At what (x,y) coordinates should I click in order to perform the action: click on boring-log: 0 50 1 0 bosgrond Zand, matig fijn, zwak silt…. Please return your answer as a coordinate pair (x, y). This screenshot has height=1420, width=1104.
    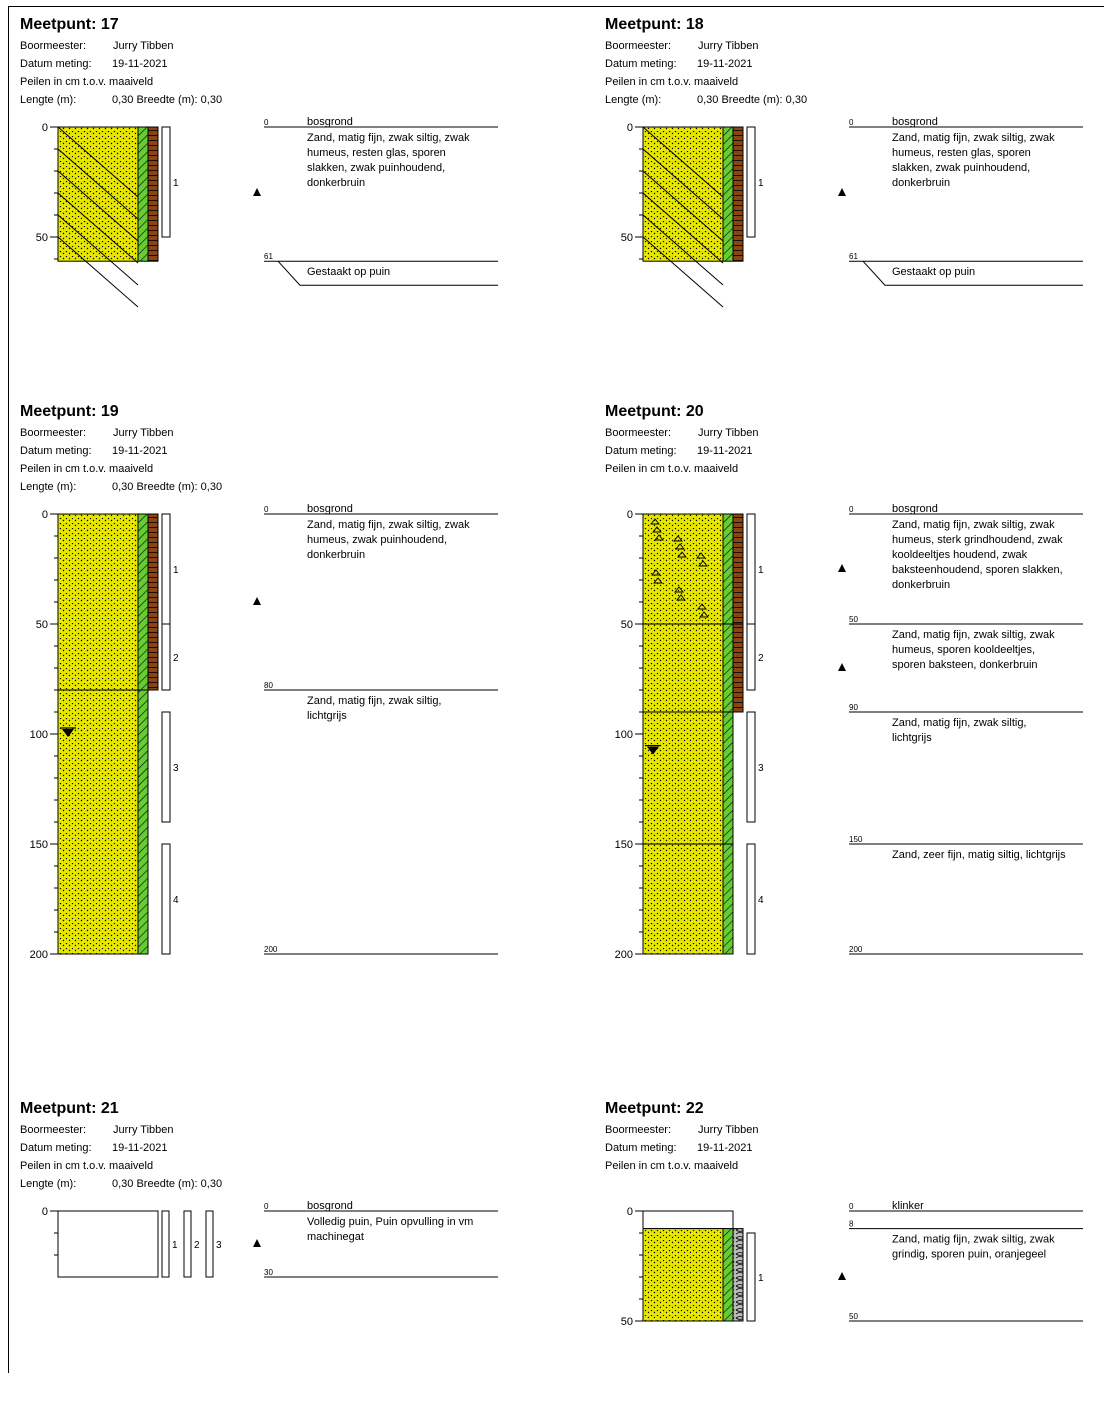
    Looking at the image, I should click on (852, 212).